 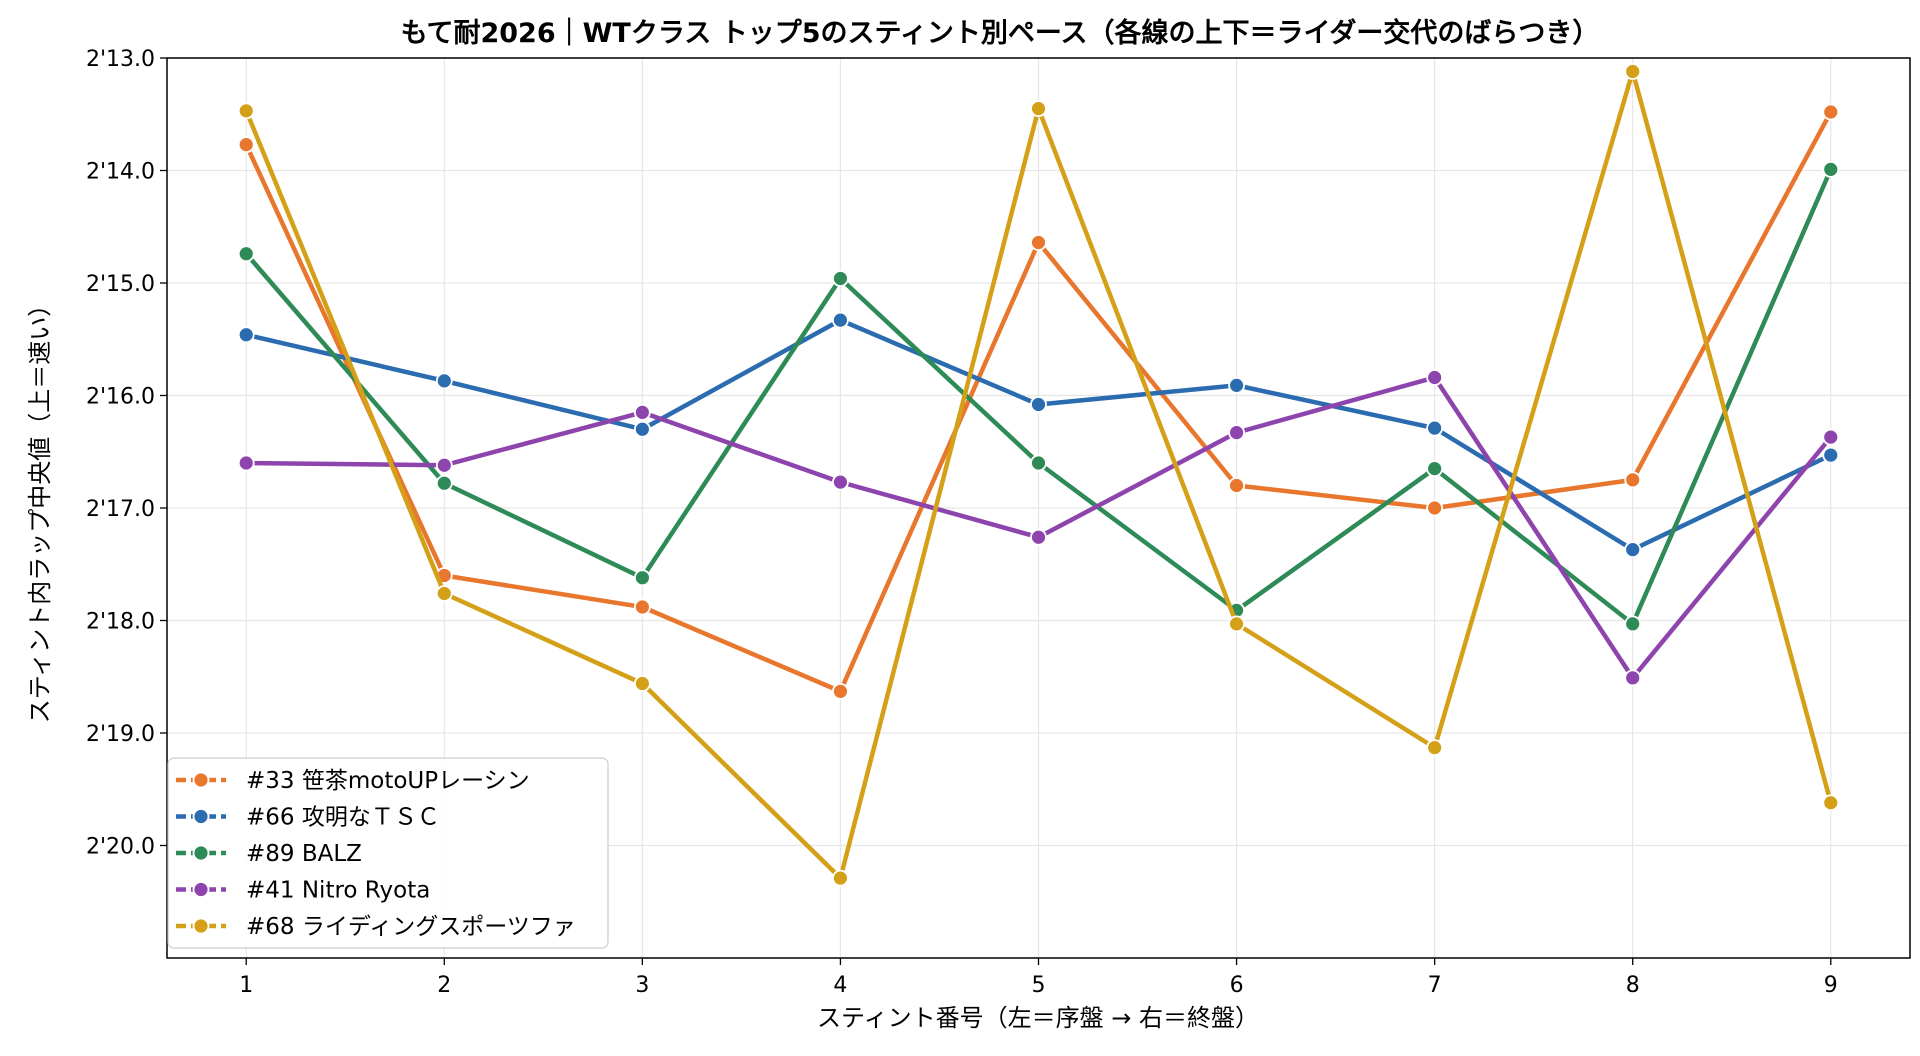 I want to click on legend-item: #68 ライディングスポーツファ, so click(x=376, y=927).